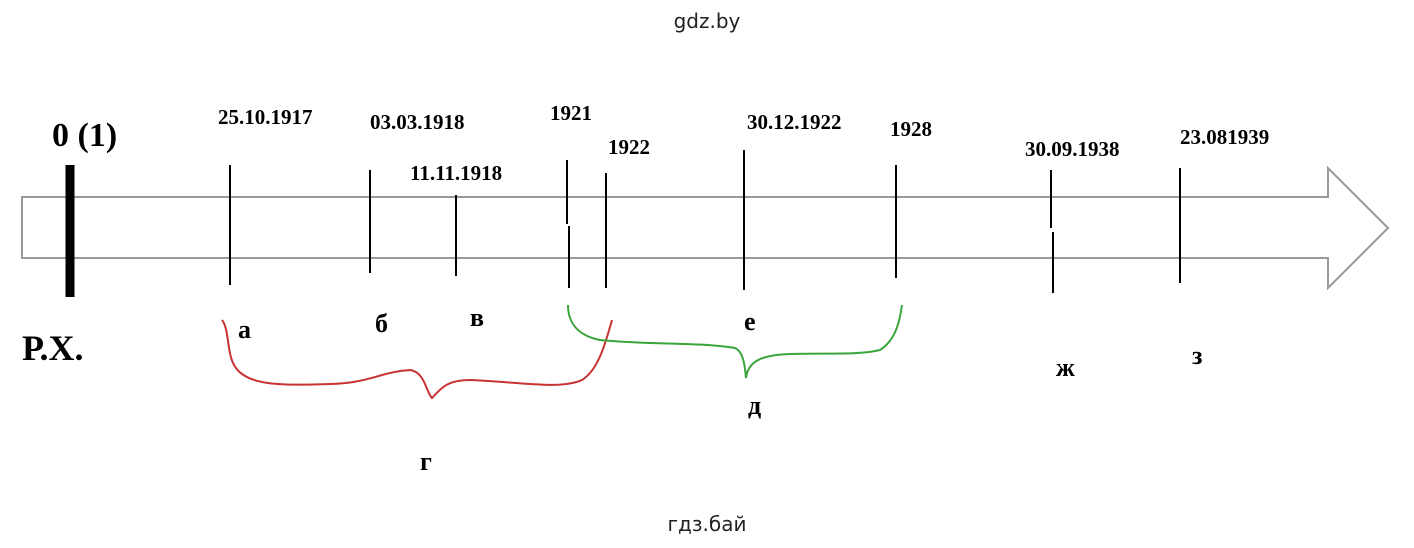 The width and height of the screenshot is (1414, 548). What do you see at coordinates (426, 461) in the screenshot?
I see `letter-label: г` at bounding box center [426, 461].